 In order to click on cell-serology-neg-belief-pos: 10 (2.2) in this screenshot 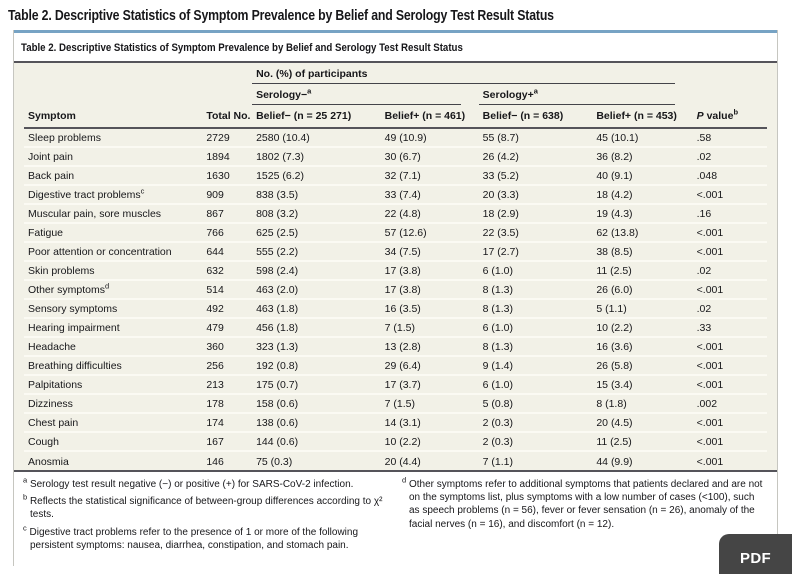, I will do `click(429, 442)`.